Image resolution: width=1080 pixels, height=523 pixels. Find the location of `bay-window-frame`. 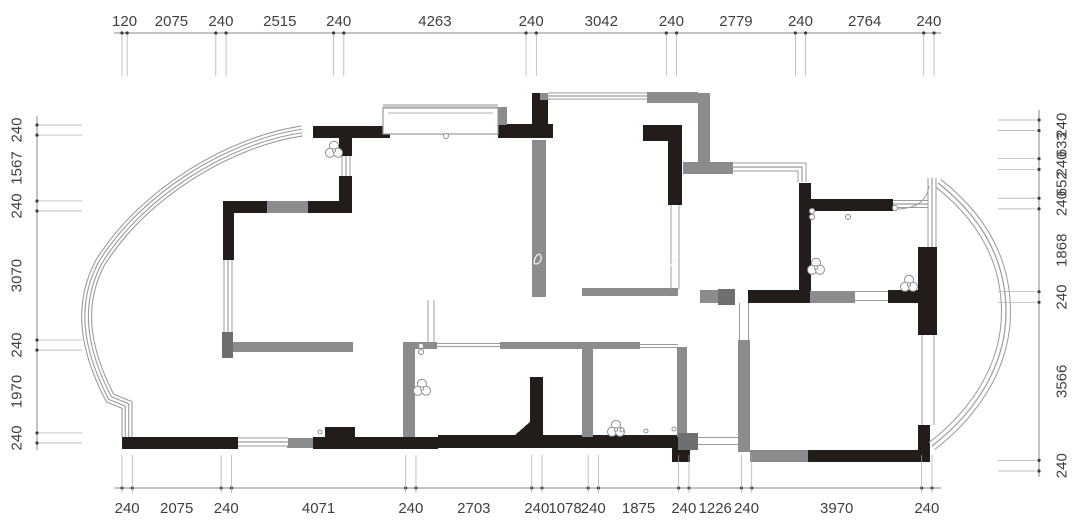

bay-window-frame is located at coordinates (440, 121).